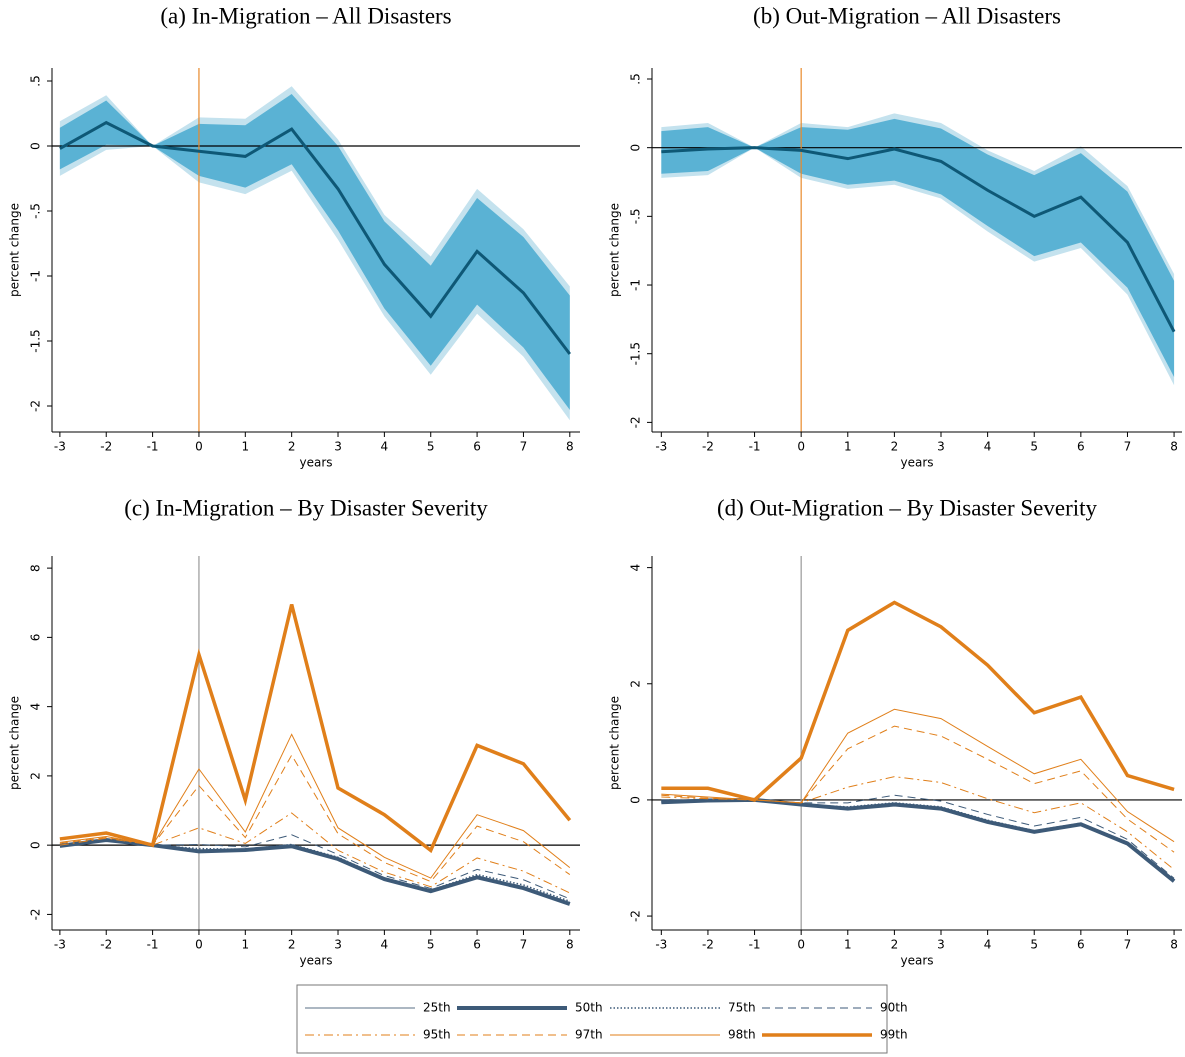 Image resolution: width=1185 pixels, height=1057 pixels. Describe the element at coordinates (742, 1035) in the screenshot. I see `legend-label: 98th` at that location.